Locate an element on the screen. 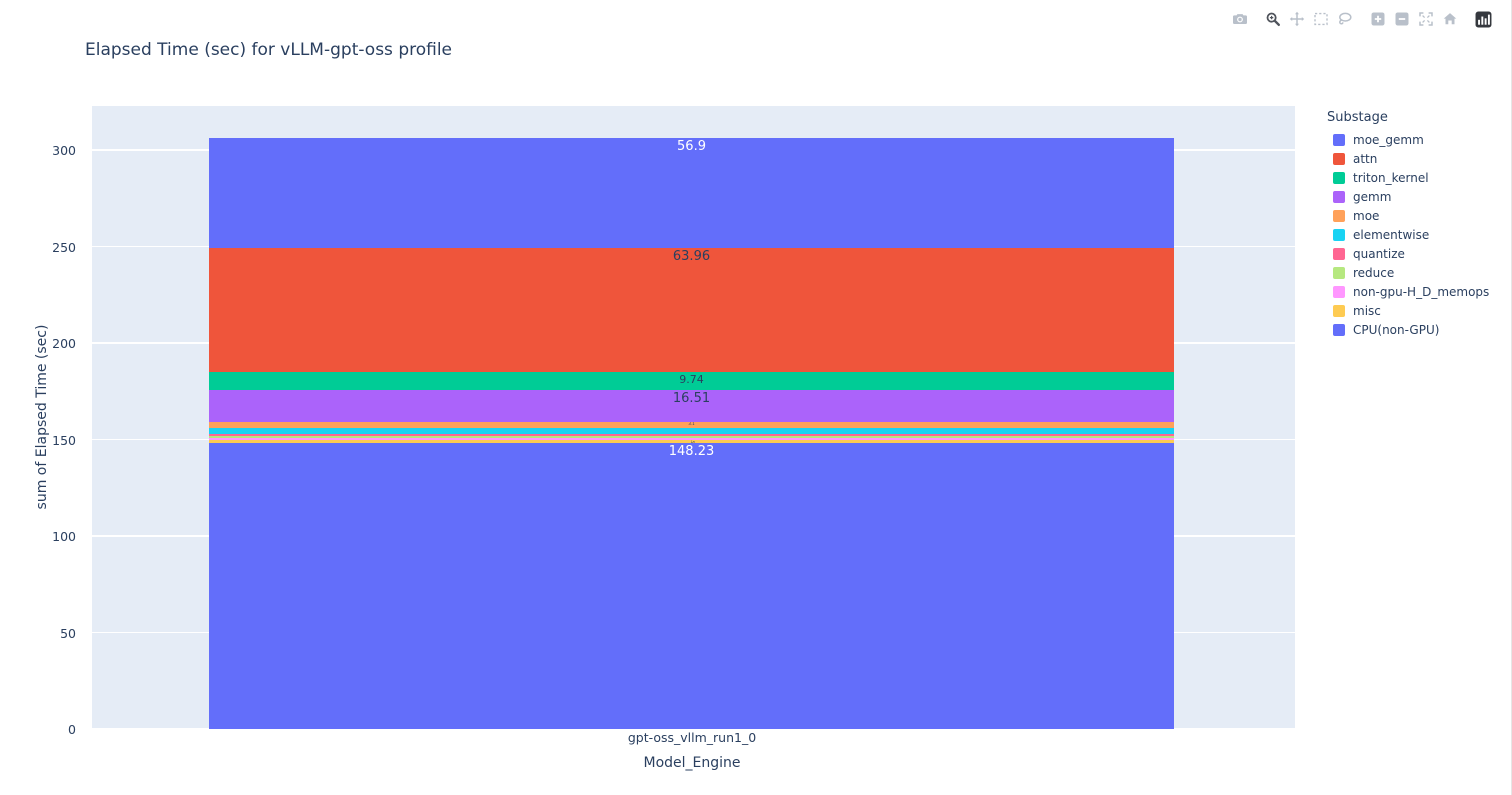 The height and width of the screenshot is (795, 1512). zoom-button is located at coordinates (1273, 19).